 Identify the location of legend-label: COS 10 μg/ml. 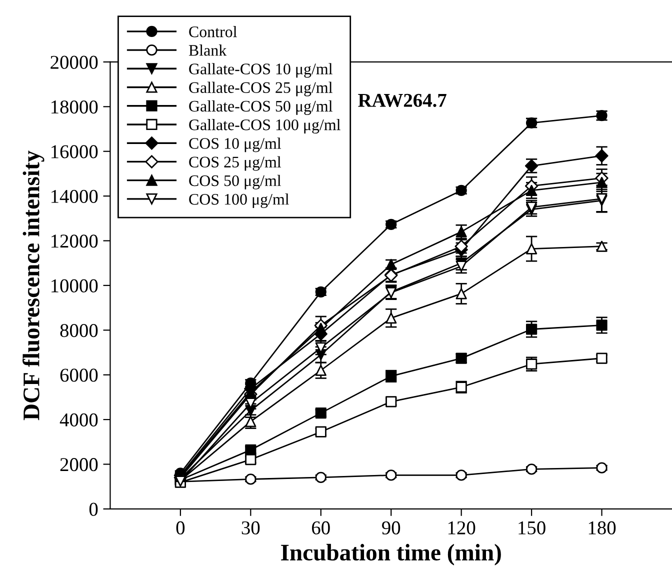
(235, 145).